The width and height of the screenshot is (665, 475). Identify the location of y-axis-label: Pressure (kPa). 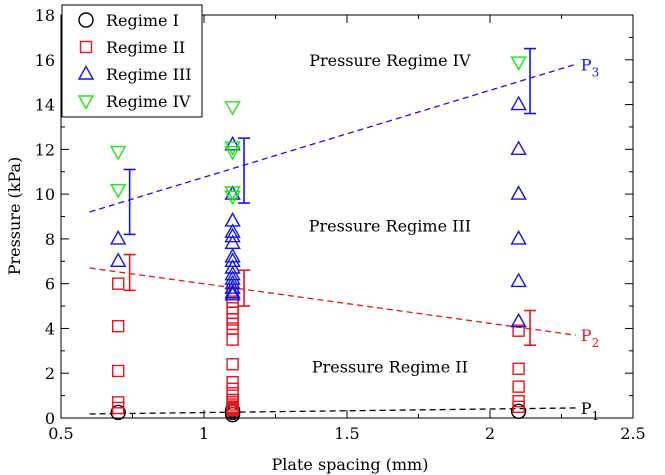
(14, 216).